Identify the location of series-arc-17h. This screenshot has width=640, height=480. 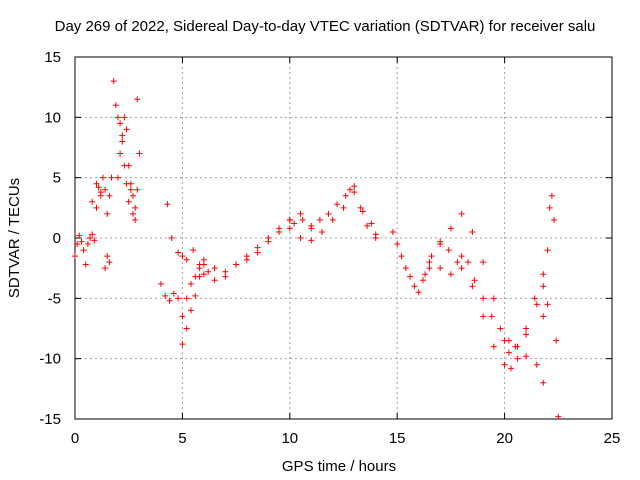
(488, 283).